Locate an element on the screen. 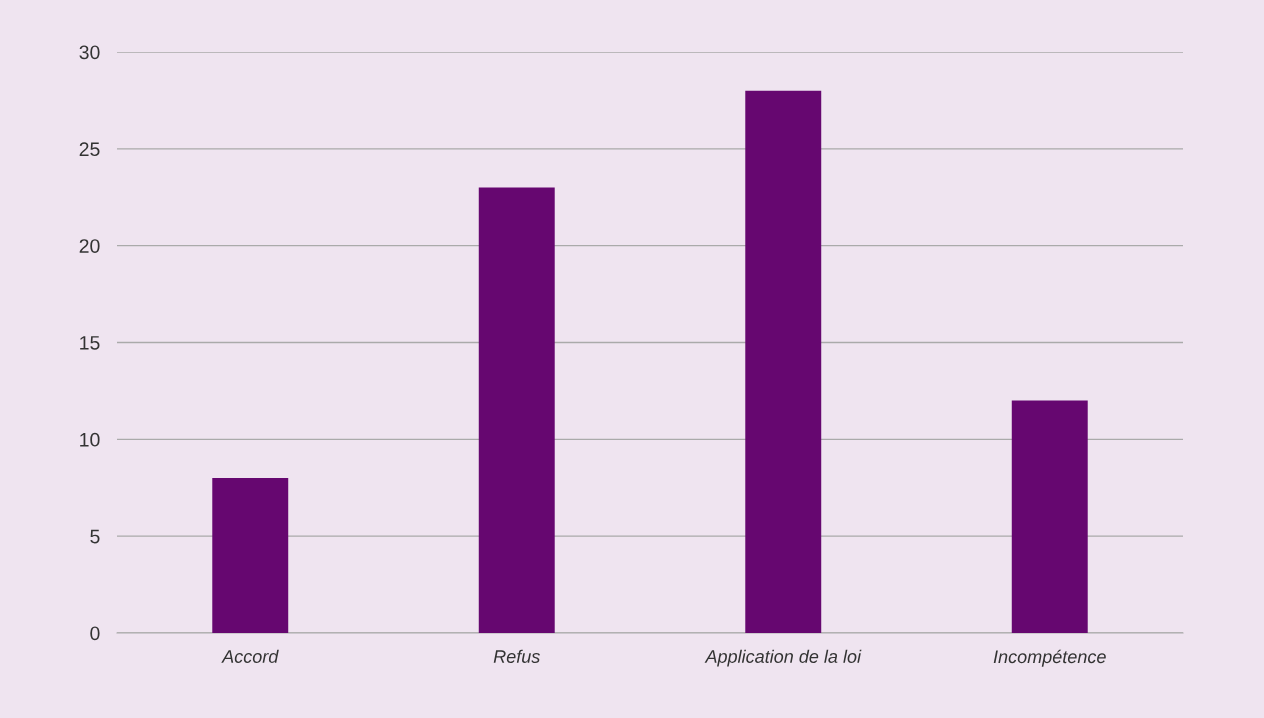 Image resolution: width=1264 pixels, height=718 pixels. y-tick-label: 20 is located at coordinates (89, 246).